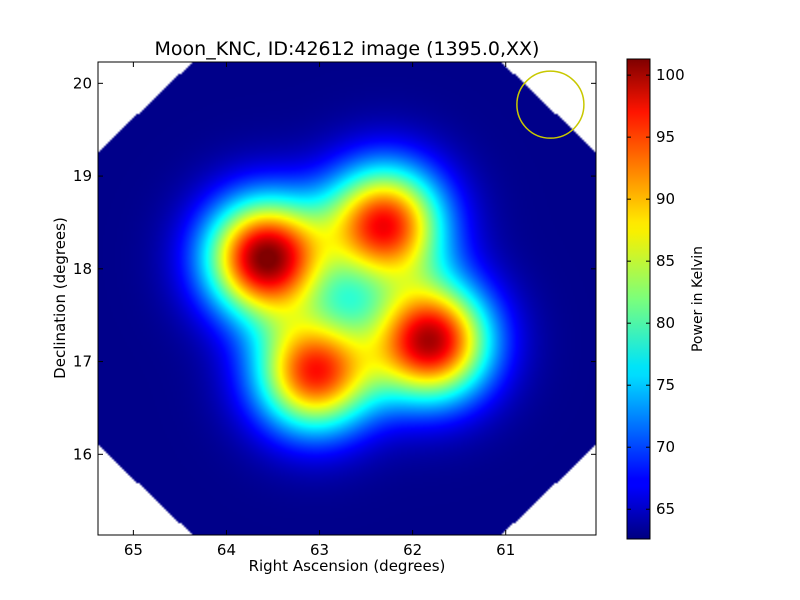 The width and height of the screenshot is (800, 600). What do you see at coordinates (505, 550) in the screenshot?
I see `x-tick-label: 61` at bounding box center [505, 550].